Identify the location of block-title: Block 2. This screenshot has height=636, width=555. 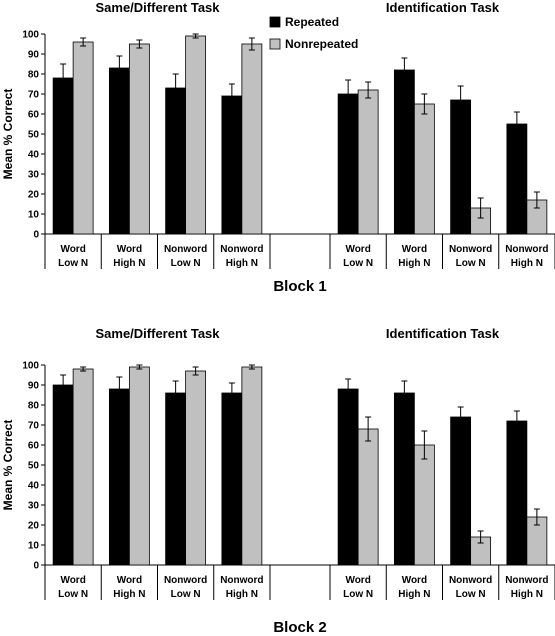
(299, 627).